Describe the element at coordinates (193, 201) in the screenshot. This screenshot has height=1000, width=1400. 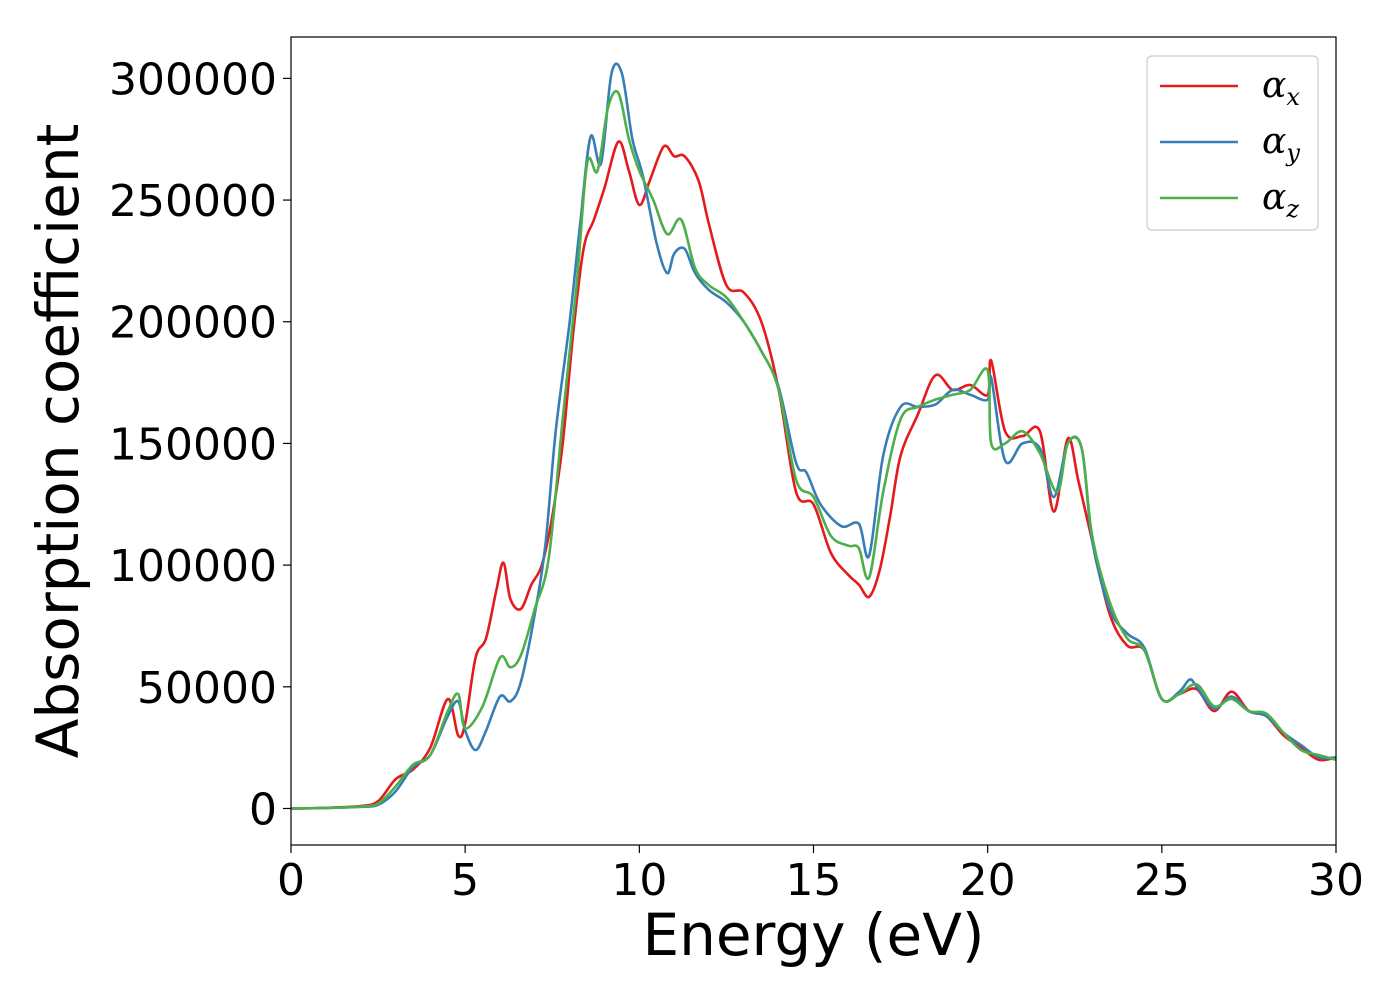
I see `y-tick-label: 250000` at that location.